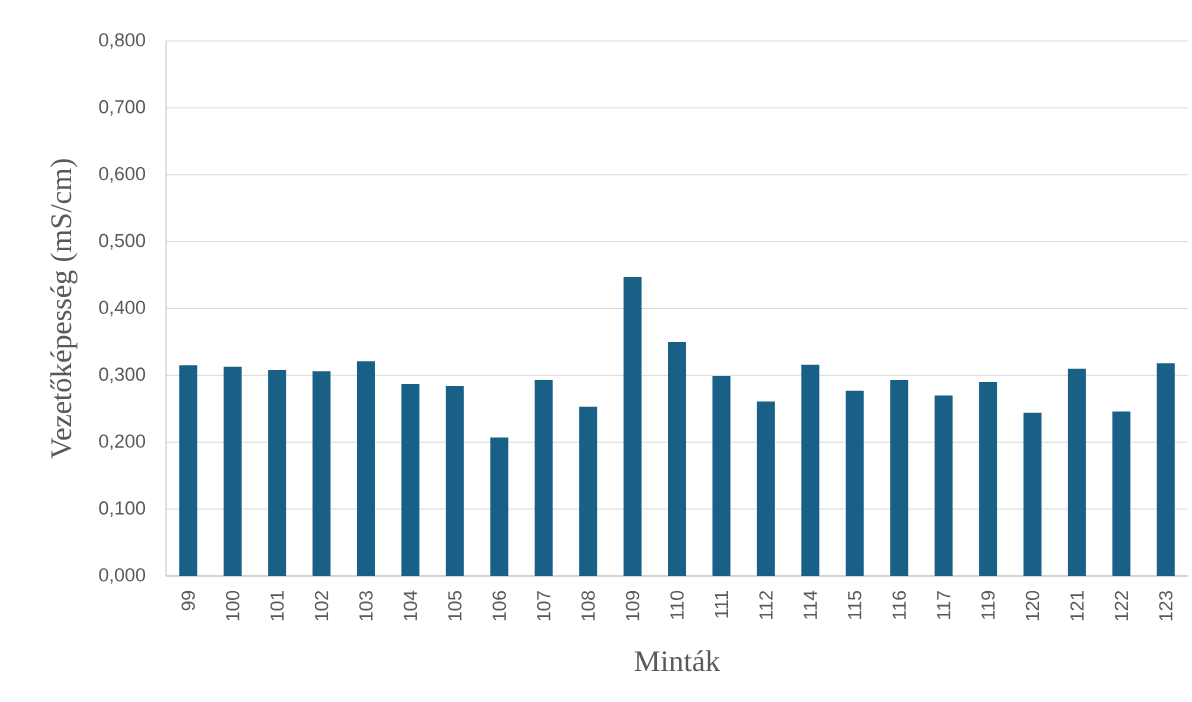 This screenshot has width=1192, height=702. I want to click on y-tick-label: 0,800, so click(122, 41).